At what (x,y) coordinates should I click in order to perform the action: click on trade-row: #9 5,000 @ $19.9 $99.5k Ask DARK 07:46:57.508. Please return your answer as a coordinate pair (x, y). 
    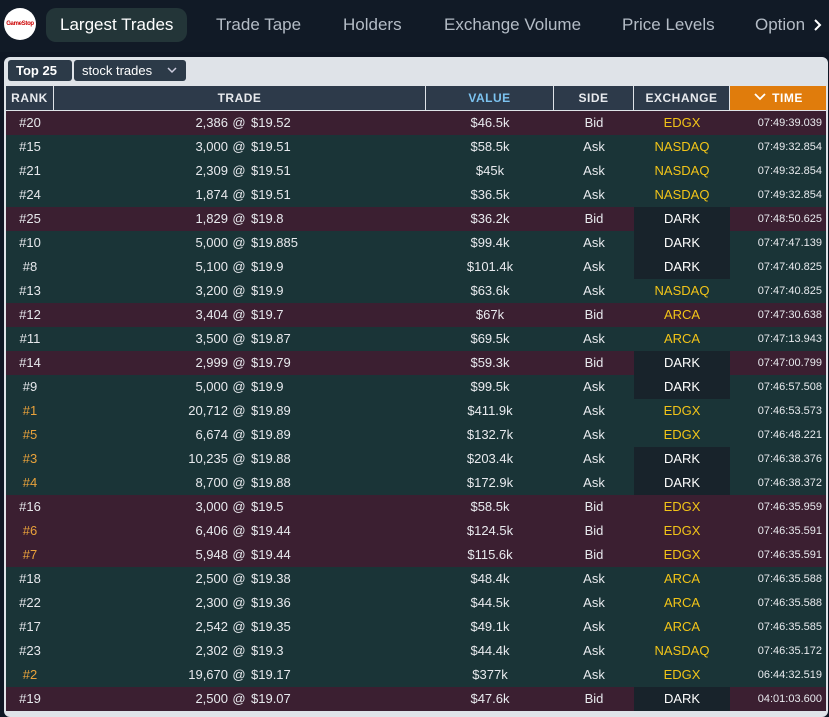
    Looking at the image, I should click on (416, 387).